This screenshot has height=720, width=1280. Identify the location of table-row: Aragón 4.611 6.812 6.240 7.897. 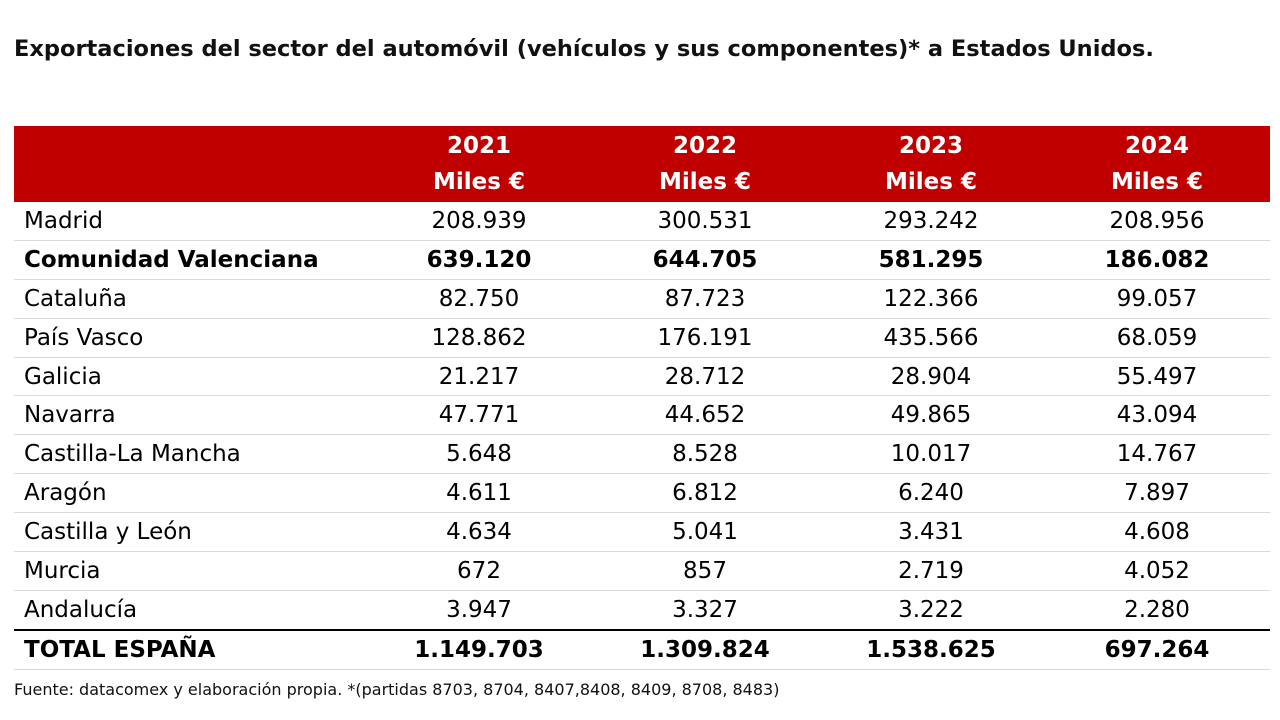
(642, 493).